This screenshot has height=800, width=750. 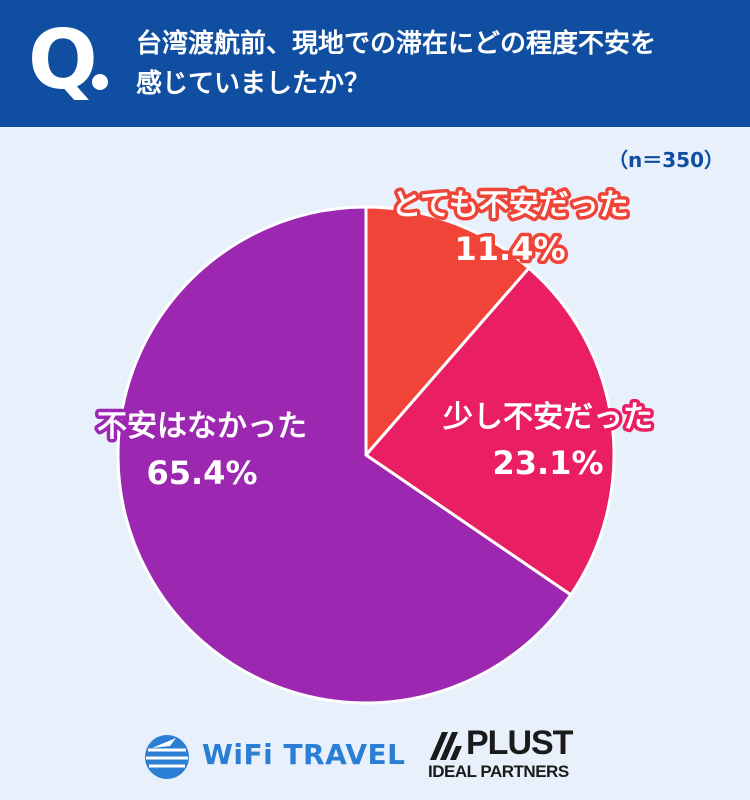 I want to click on q-mark: Q, so click(x=63, y=60).